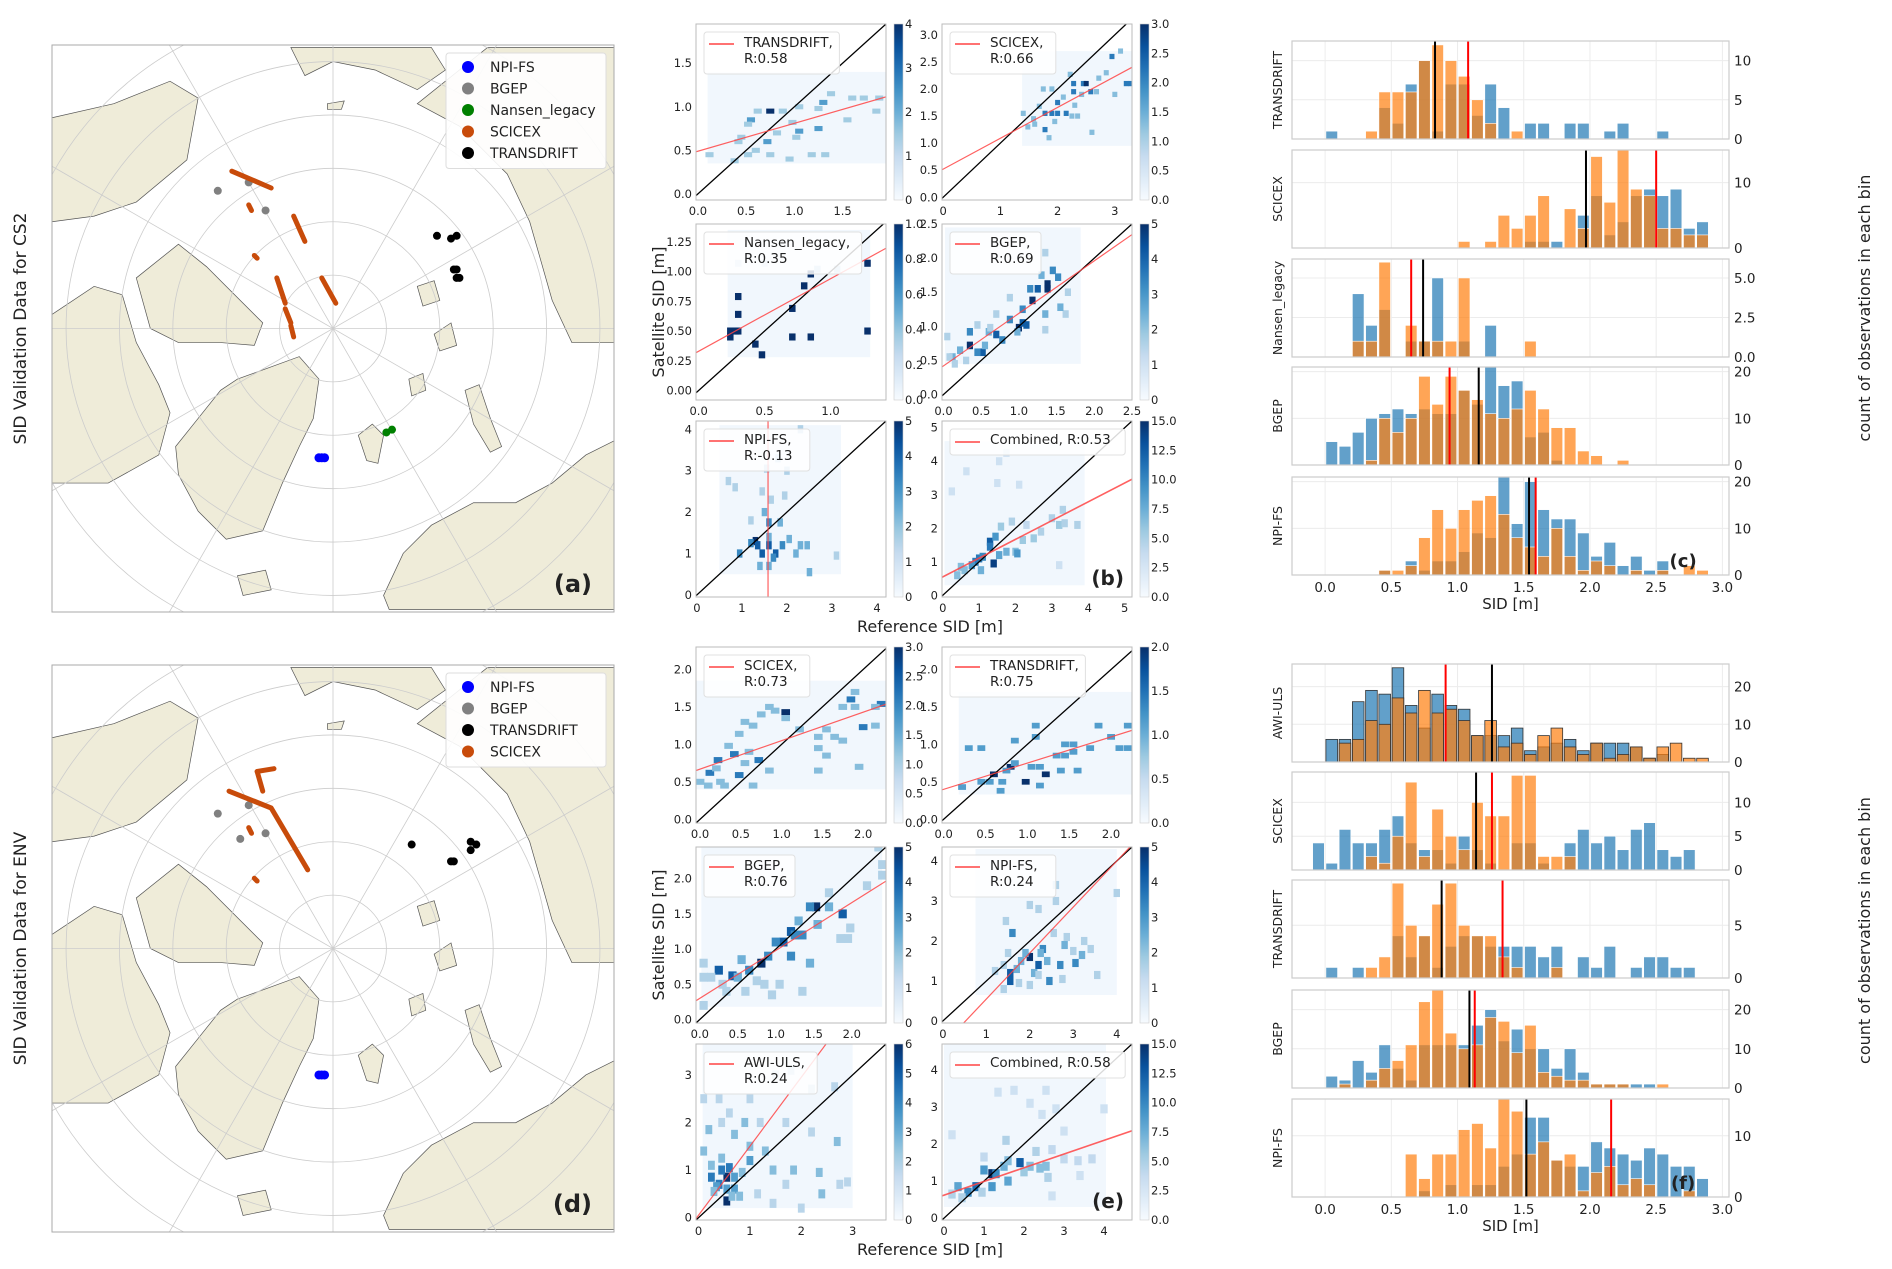  Describe the element at coordinates (688, 471) in the screenshot. I see `y-tick-label: 3` at that location.